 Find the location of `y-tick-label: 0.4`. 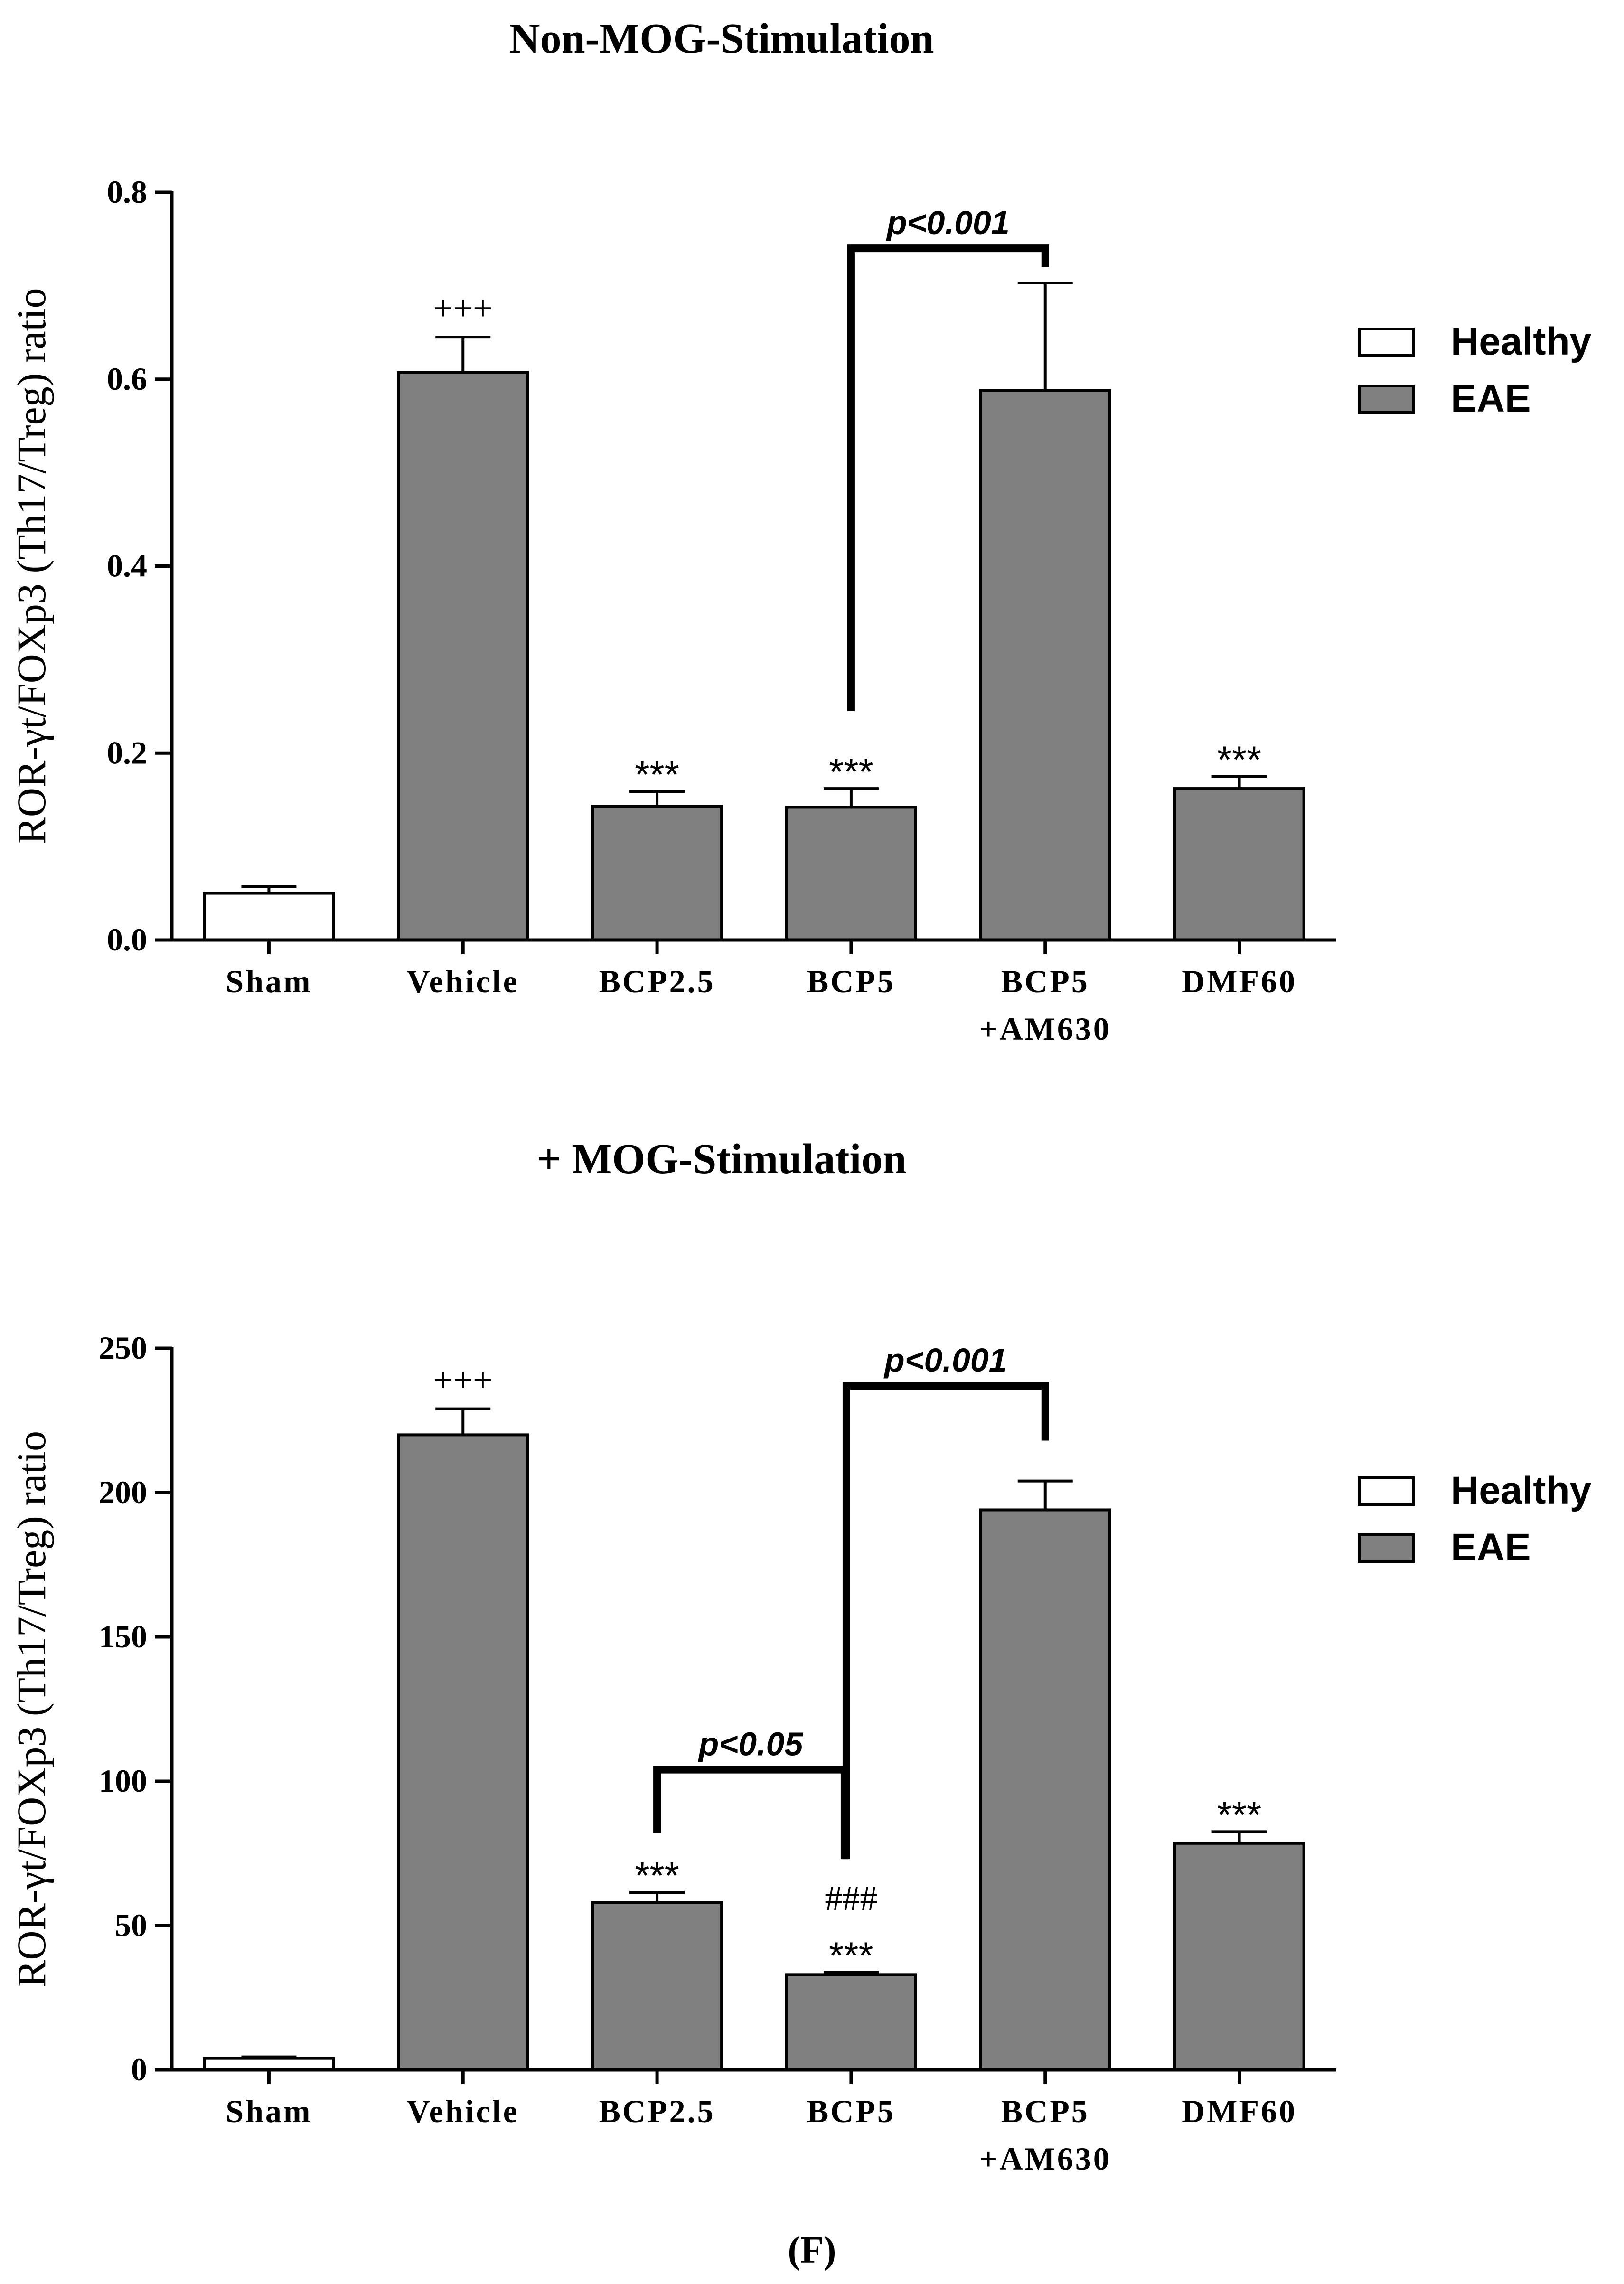

y-tick-label: 0.4 is located at coordinates (127, 566).